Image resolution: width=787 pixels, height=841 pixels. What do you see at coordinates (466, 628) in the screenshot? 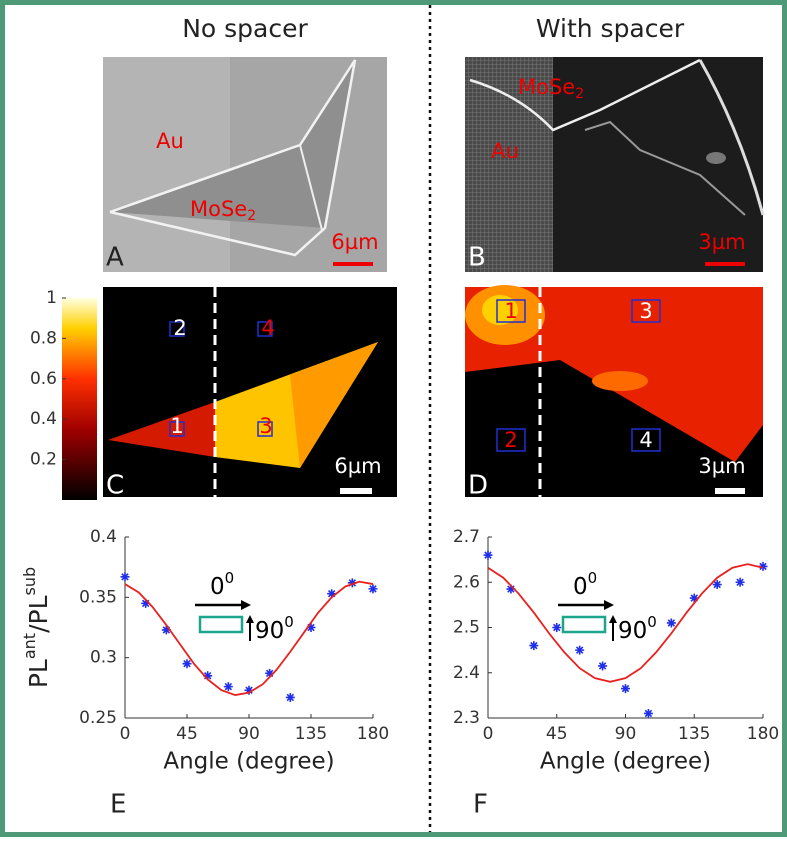
I see `y-tick-label: 2.5` at bounding box center [466, 628].